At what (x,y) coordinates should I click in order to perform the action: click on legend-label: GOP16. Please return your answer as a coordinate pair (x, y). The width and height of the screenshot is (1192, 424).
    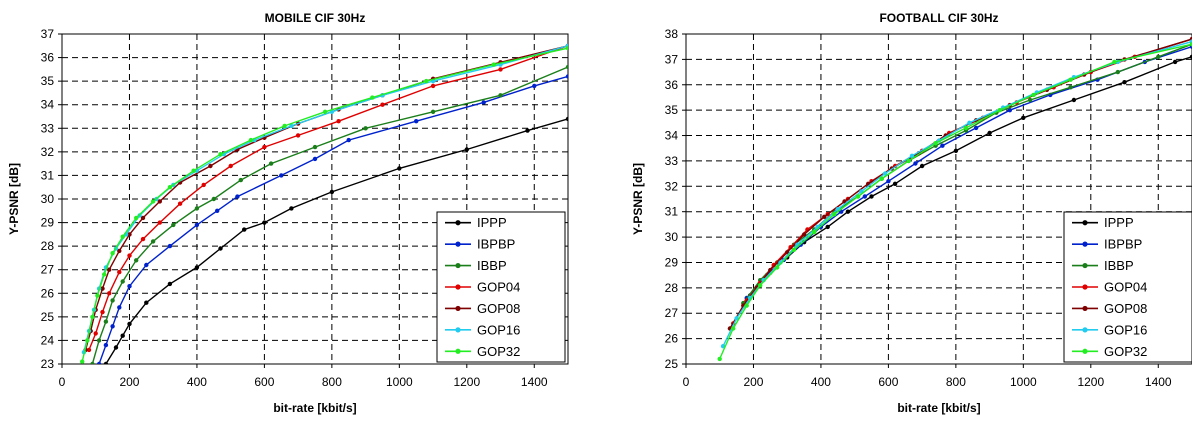
    Looking at the image, I should click on (498, 329).